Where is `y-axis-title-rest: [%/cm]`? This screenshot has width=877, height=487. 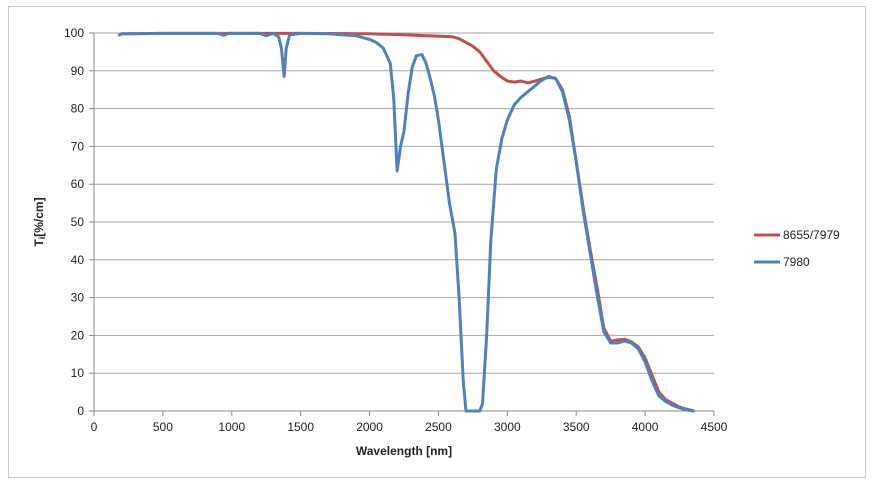
y-axis-title-rest: [%/cm] is located at coordinates (39, 216).